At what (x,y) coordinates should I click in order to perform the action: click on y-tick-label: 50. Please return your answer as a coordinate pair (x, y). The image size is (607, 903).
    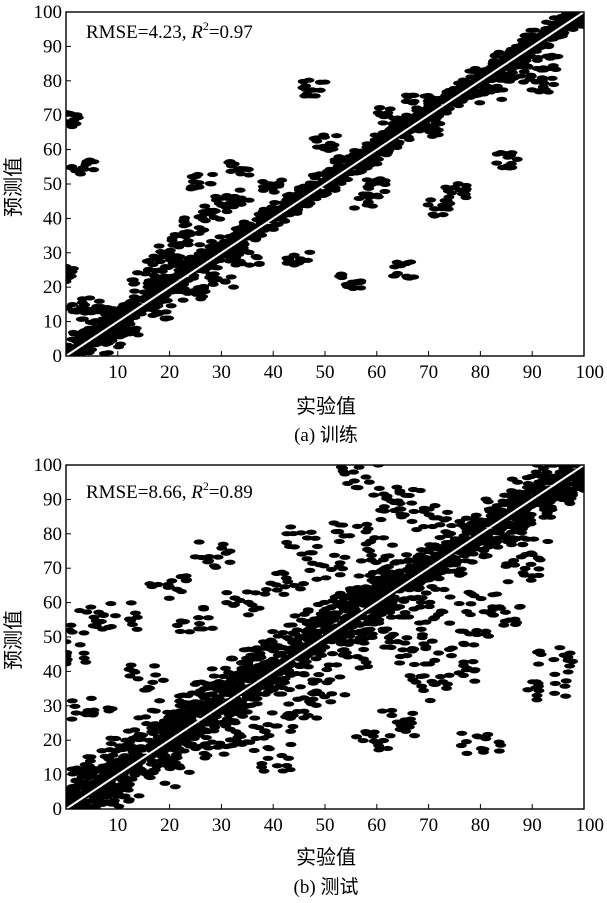
    Looking at the image, I should click on (52, 184).